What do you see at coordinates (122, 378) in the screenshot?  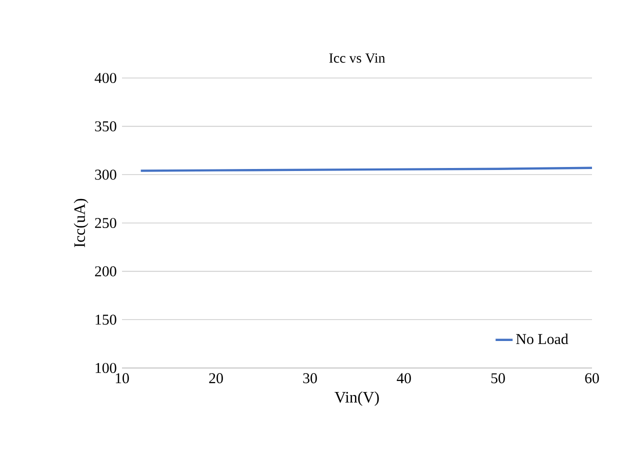 I see `x-tick-label: 10` at bounding box center [122, 378].